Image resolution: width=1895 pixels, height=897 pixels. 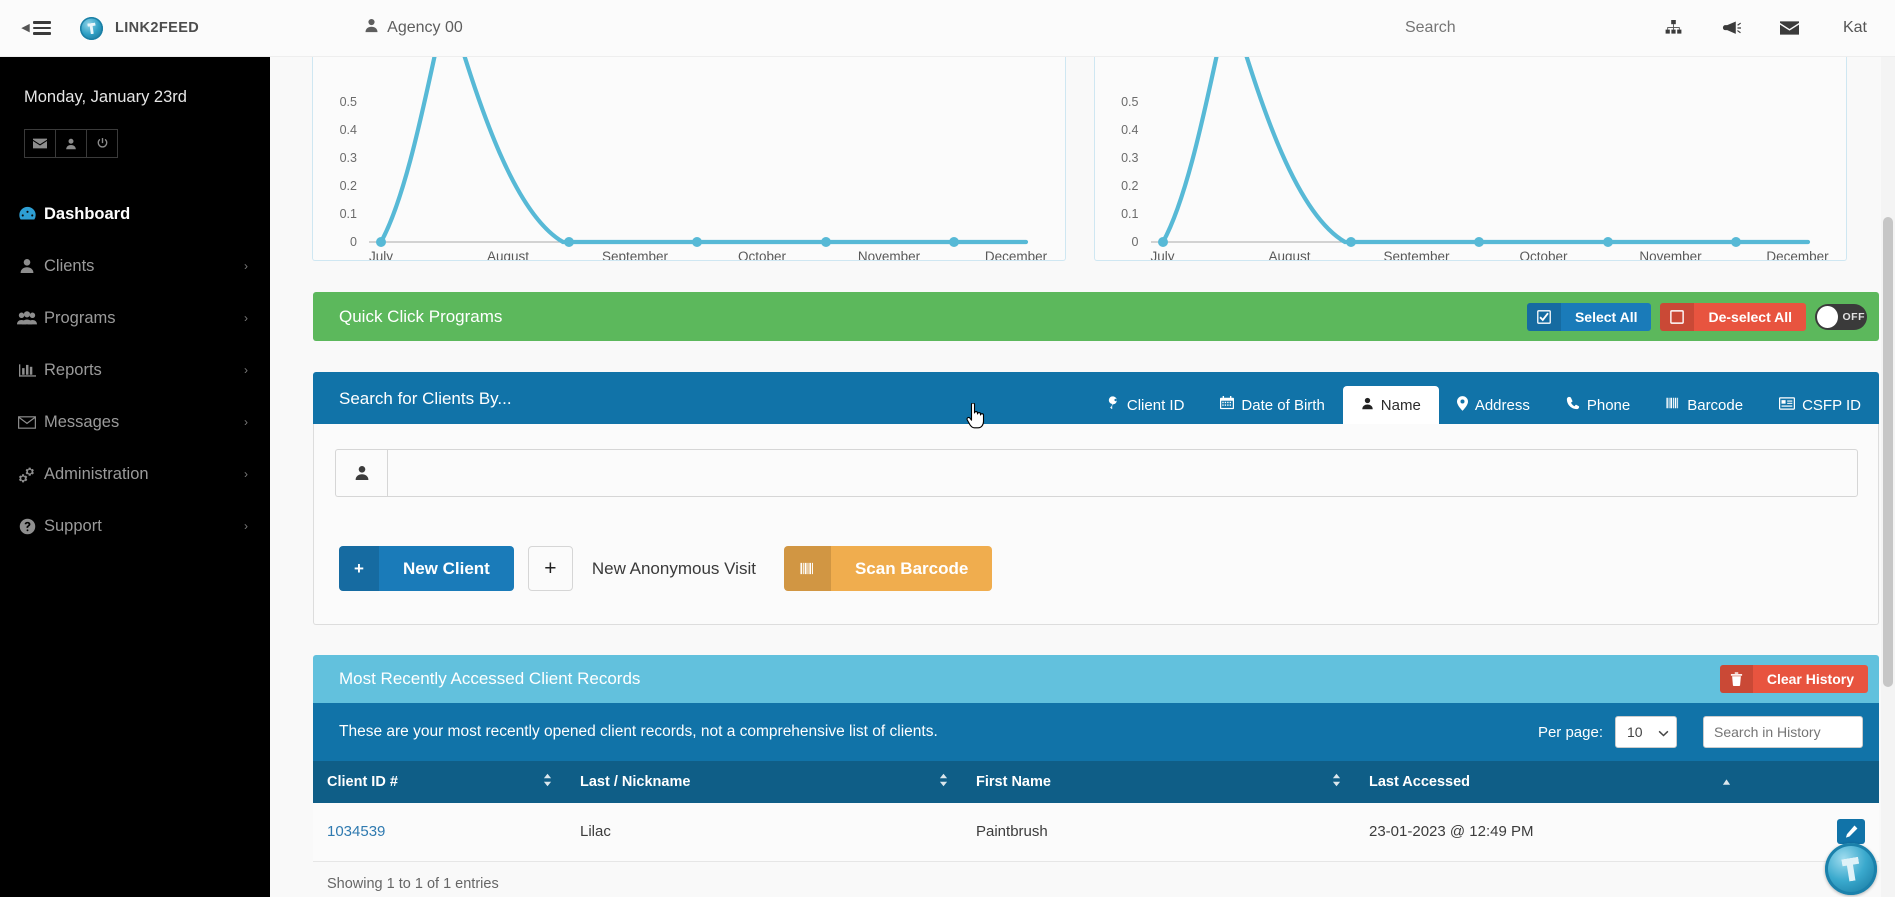 I want to click on agency-name: Agency 00, so click(x=425, y=27).